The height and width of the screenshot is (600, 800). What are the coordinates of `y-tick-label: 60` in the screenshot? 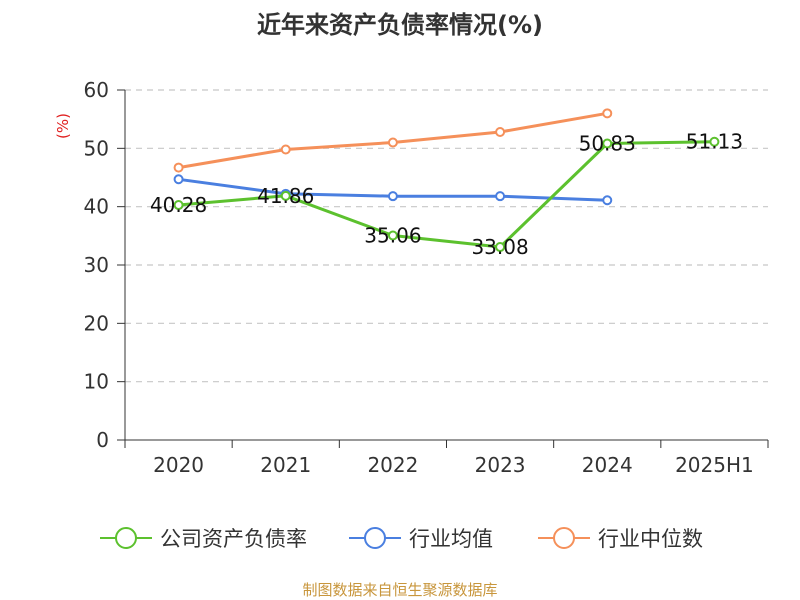 It's located at (96, 90).